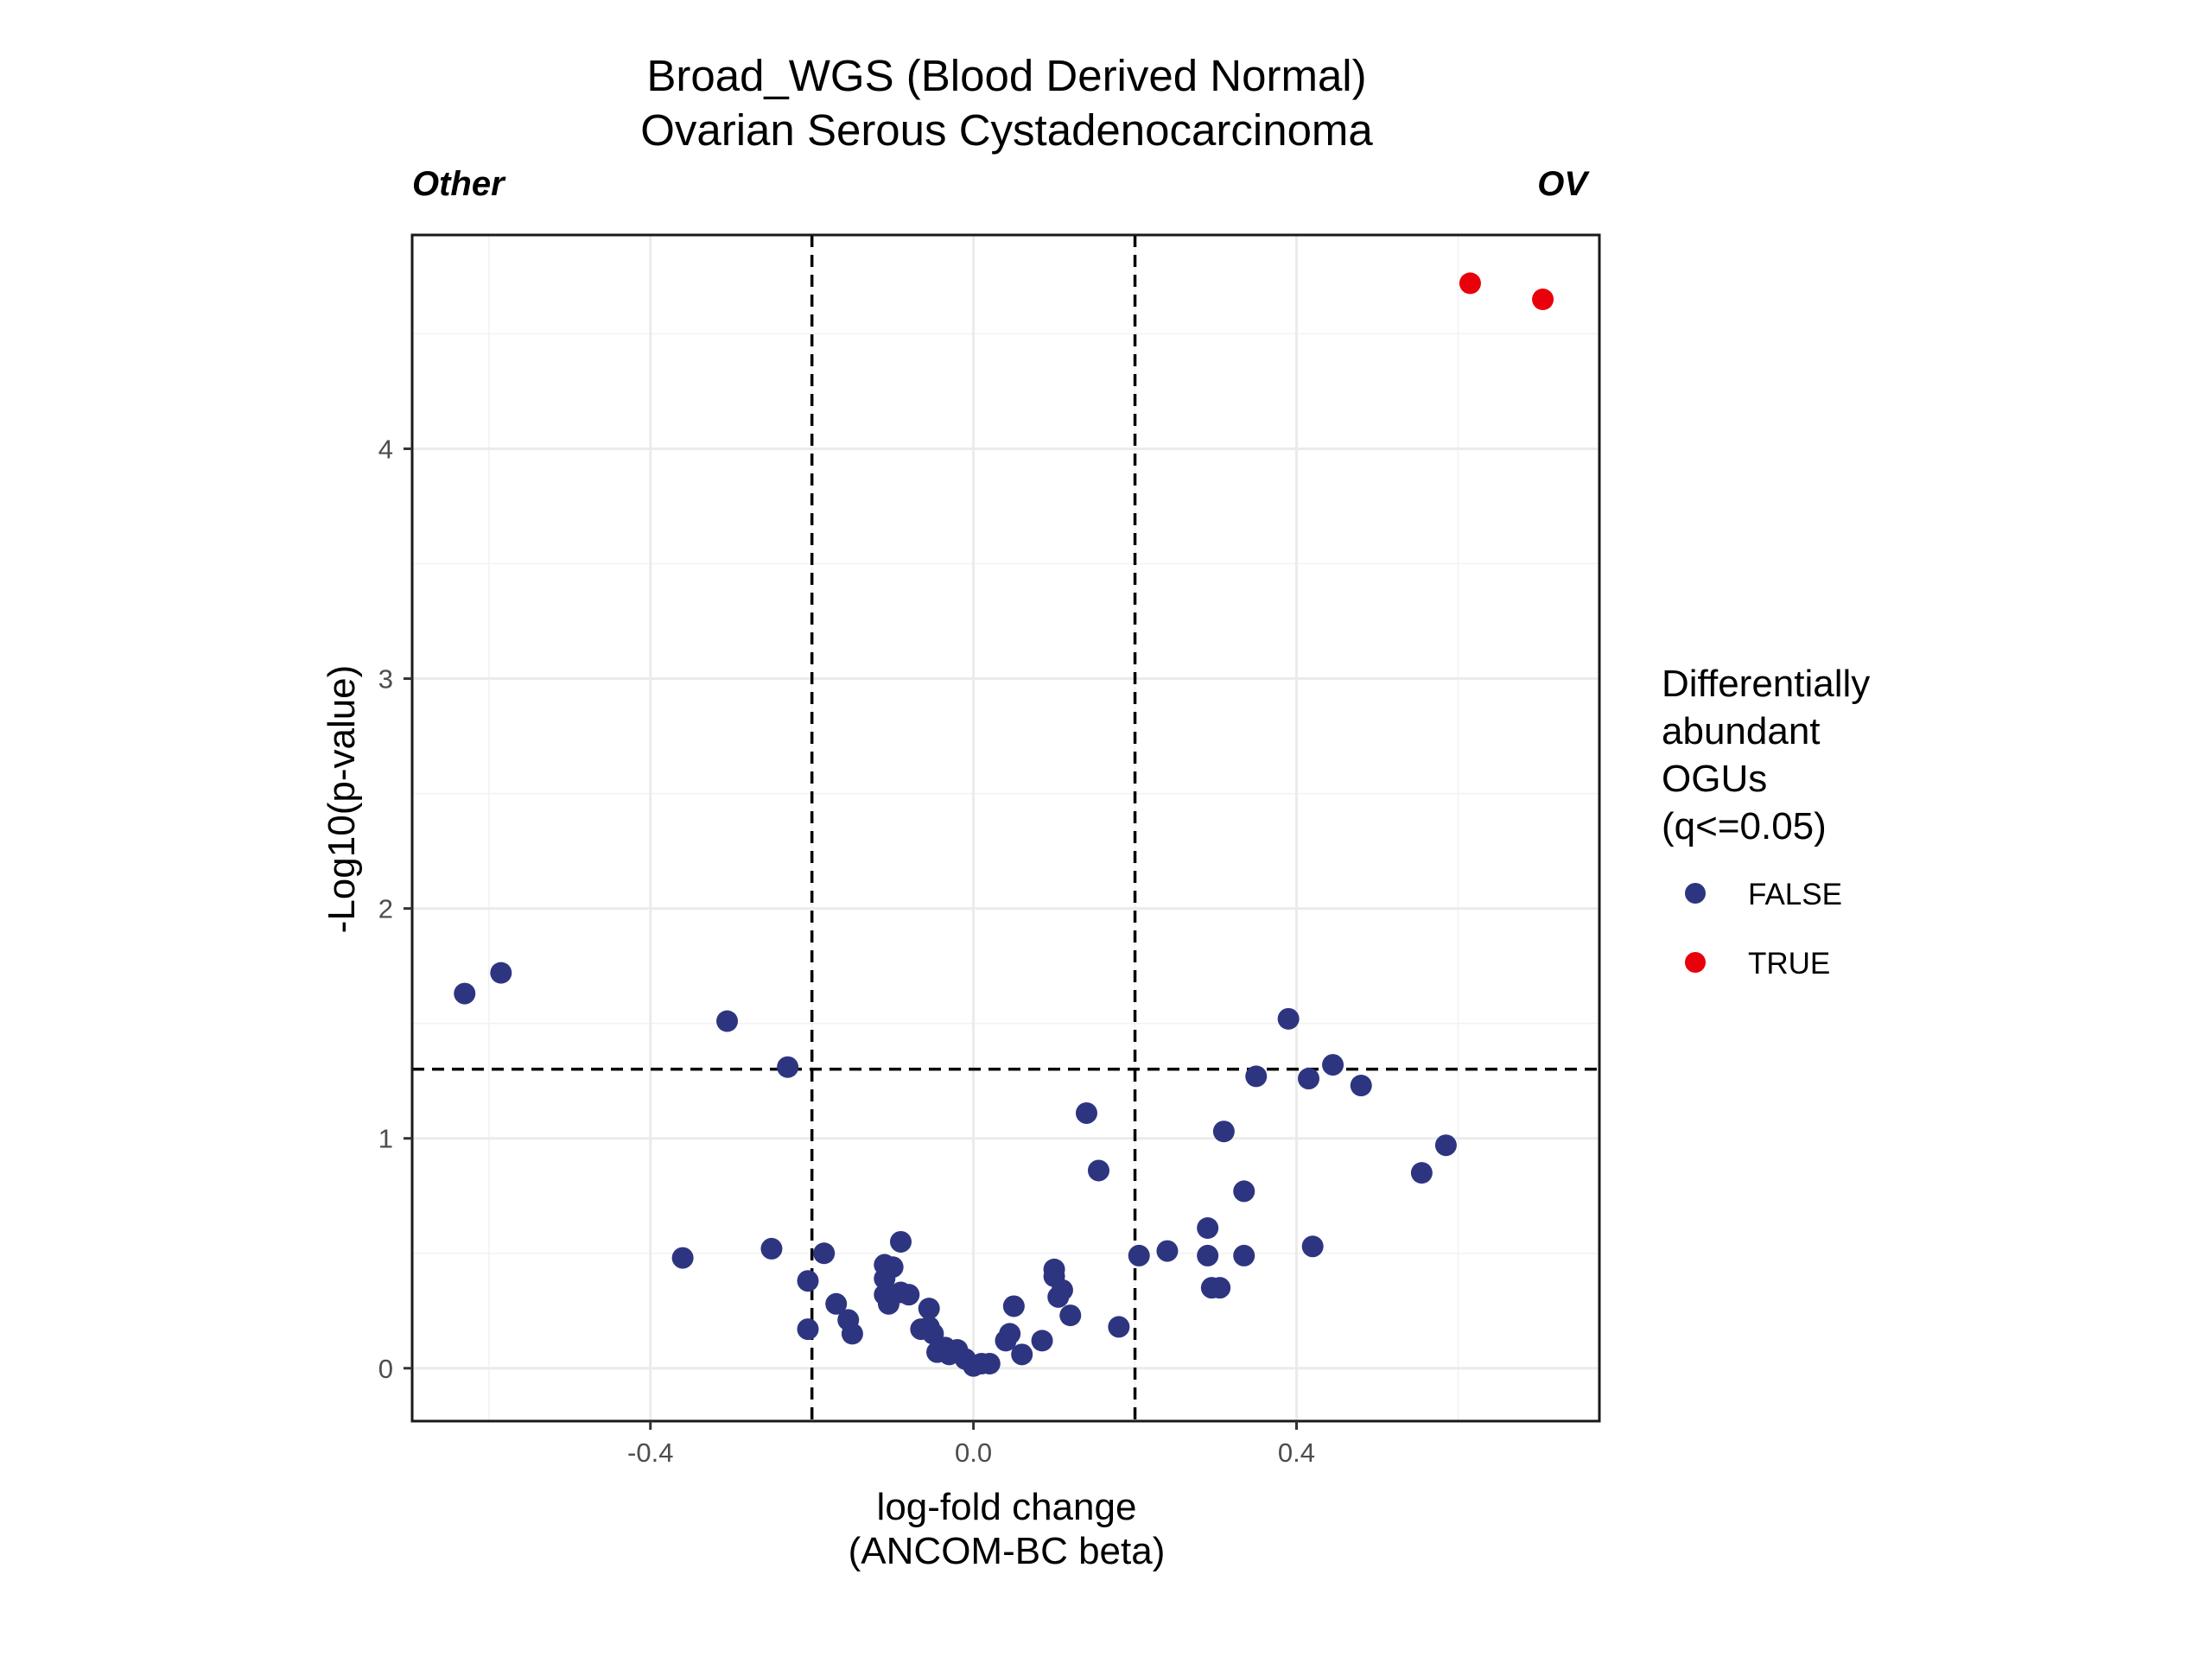 The width and height of the screenshot is (2212, 1663). Describe the element at coordinates (1714, 779) in the screenshot. I see `legend-title-line3: OGUs` at that location.